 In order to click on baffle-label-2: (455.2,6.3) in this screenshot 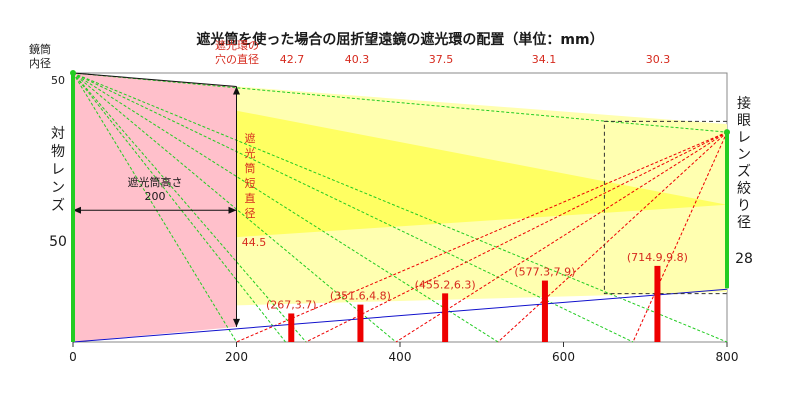, I will do `click(445, 284)`.